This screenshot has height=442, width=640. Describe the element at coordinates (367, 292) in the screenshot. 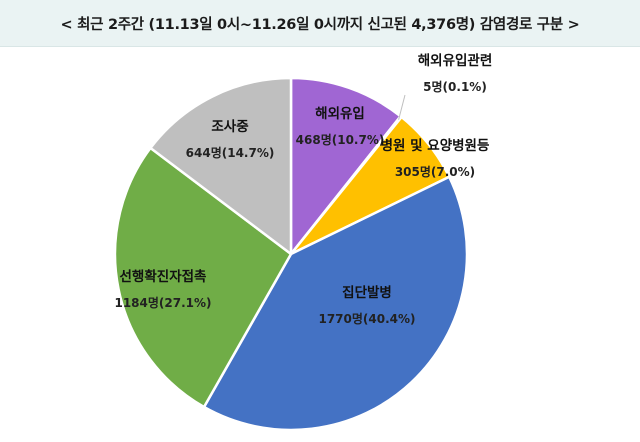

I see `slice-label-name: 집단발병` at that location.